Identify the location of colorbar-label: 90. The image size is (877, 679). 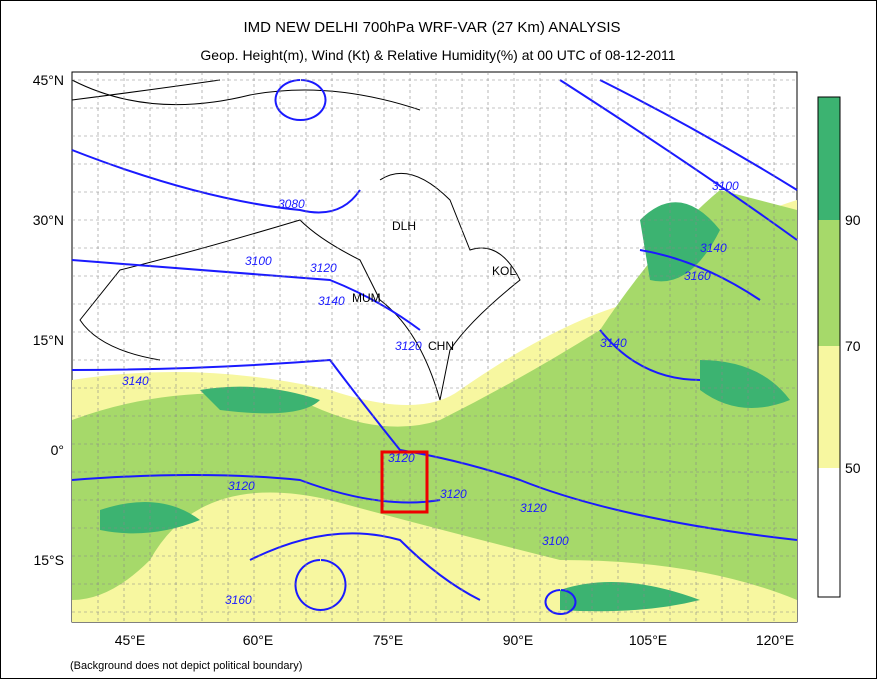
(853, 220).